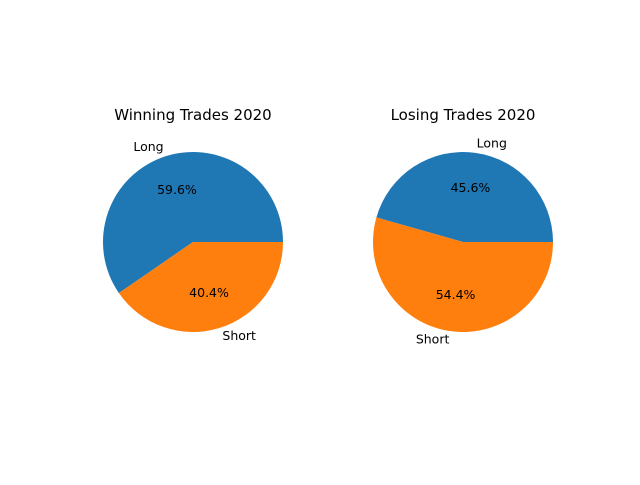  Describe the element at coordinates (209, 292) in the screenshot. I see `slice-percent-short: 40.4%` at that location.